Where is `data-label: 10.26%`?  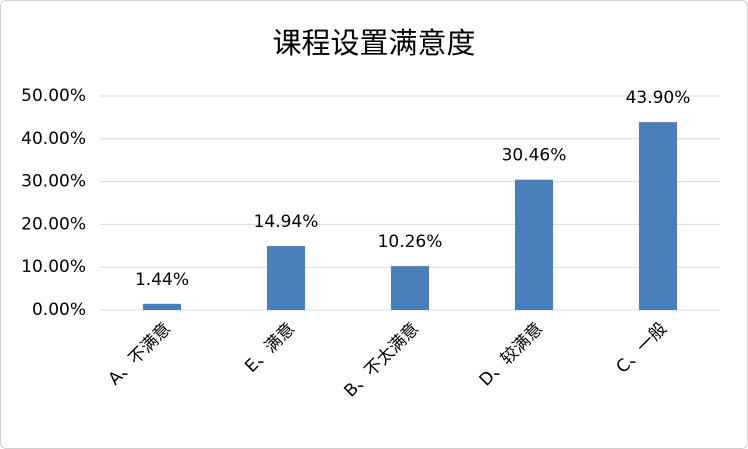
data-label: 10.26% is located at coordinates (410, 242).